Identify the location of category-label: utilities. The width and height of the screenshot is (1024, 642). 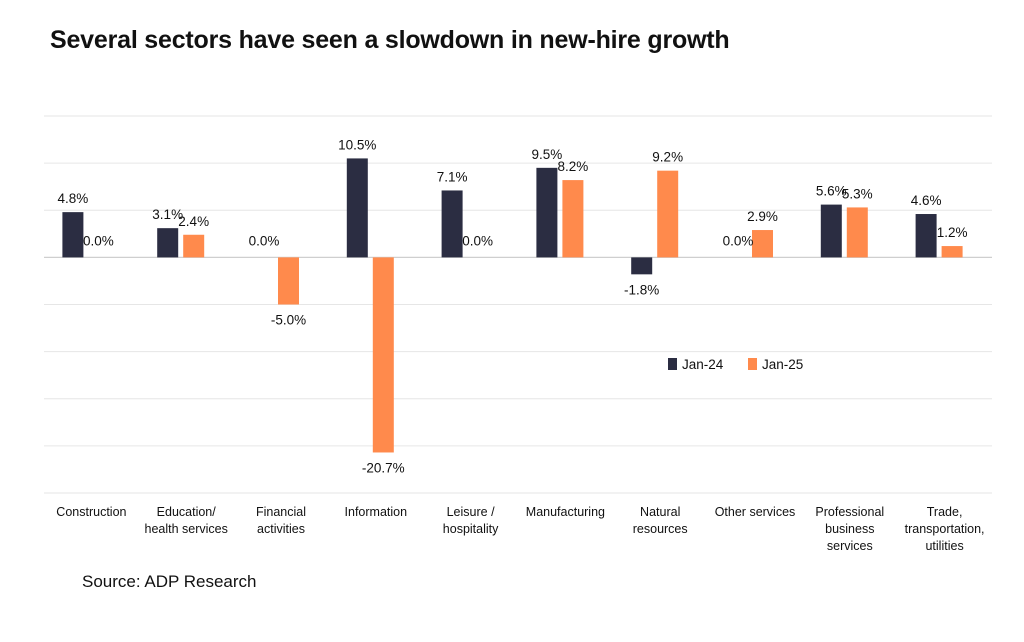
(944, 546).